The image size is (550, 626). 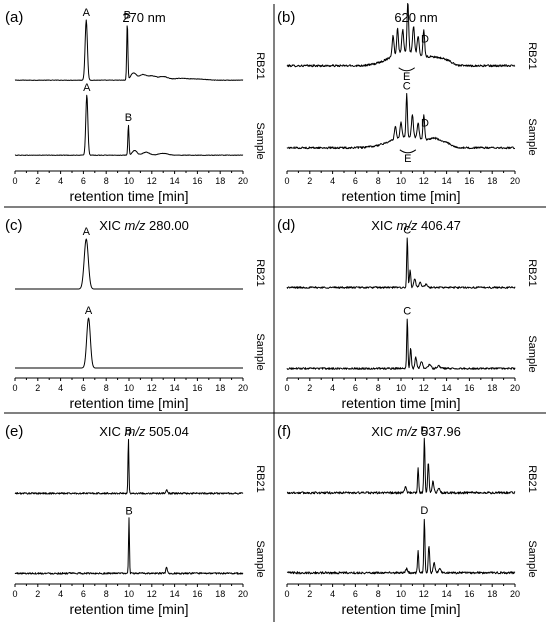 What do you see at coordinates (14, 17) in the screenshot?
I see `panel-label: (a)` at bounding box center [14, 17].